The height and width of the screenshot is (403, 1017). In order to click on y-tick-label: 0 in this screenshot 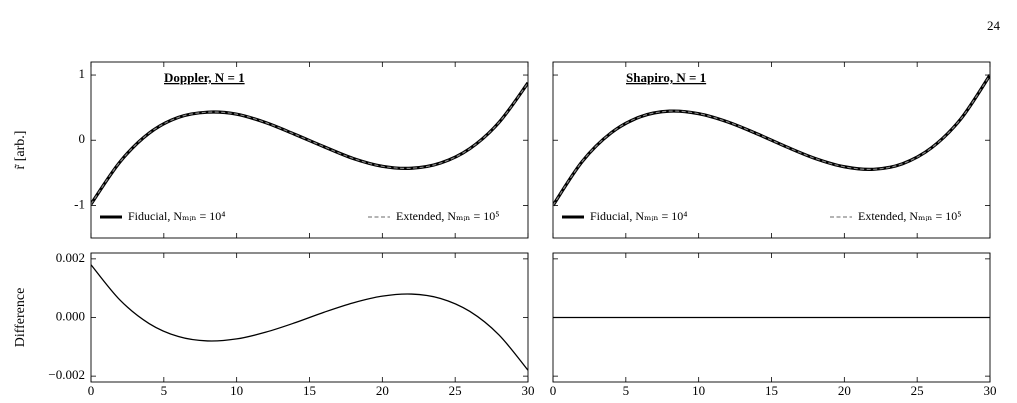, I will do `click(82, 138)`.